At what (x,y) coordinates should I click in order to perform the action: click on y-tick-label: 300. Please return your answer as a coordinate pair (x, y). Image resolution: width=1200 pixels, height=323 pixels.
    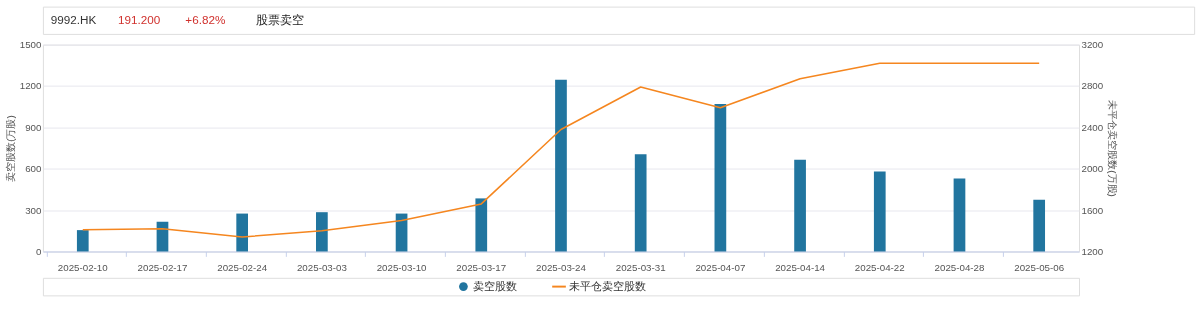
    Looking at the image, I should click on (34, 210).